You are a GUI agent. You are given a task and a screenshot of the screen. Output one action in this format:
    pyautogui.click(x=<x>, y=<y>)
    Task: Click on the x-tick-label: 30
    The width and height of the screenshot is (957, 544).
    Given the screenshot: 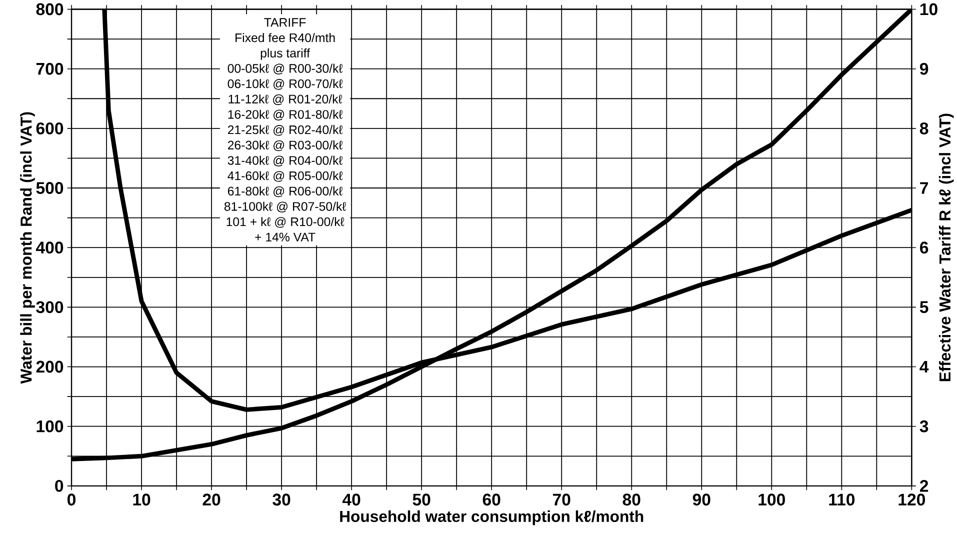 What is the action you would take?
    pyautogui.click(x=281, y=500)
    